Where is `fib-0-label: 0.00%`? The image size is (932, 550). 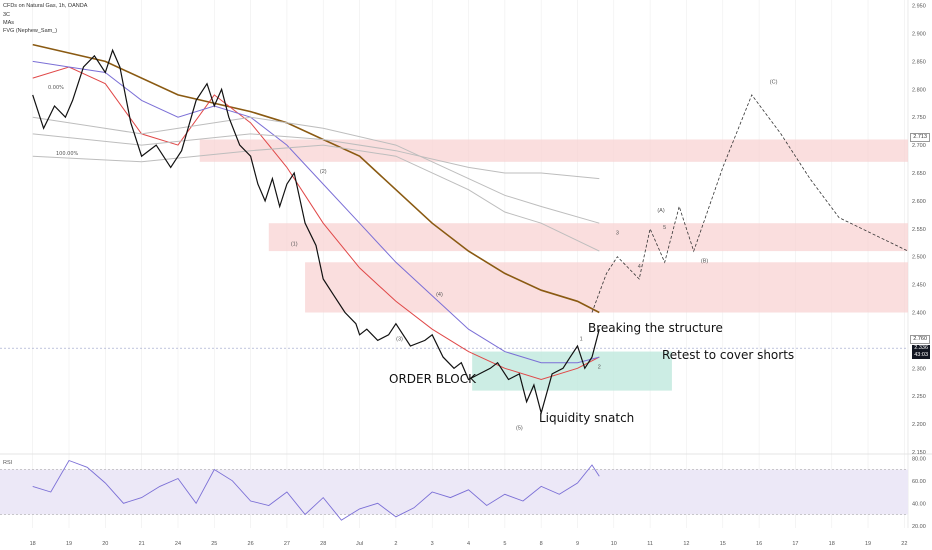
fib-0-label: 0.00% is located at coordinates (56, 88).